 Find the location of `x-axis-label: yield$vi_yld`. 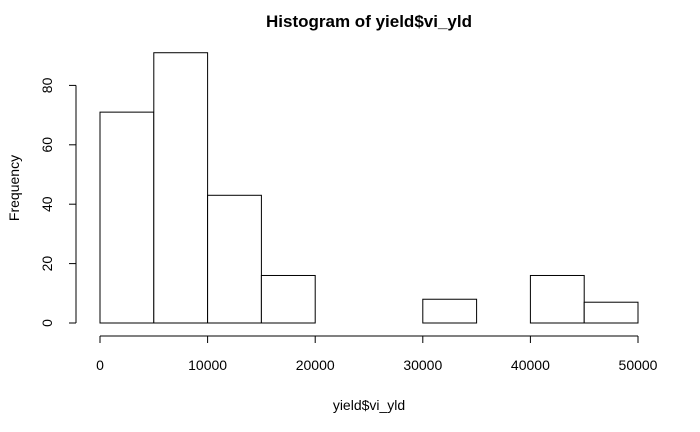

x-axis-label: yield$vi_yld is located at coordinates (369, 405).